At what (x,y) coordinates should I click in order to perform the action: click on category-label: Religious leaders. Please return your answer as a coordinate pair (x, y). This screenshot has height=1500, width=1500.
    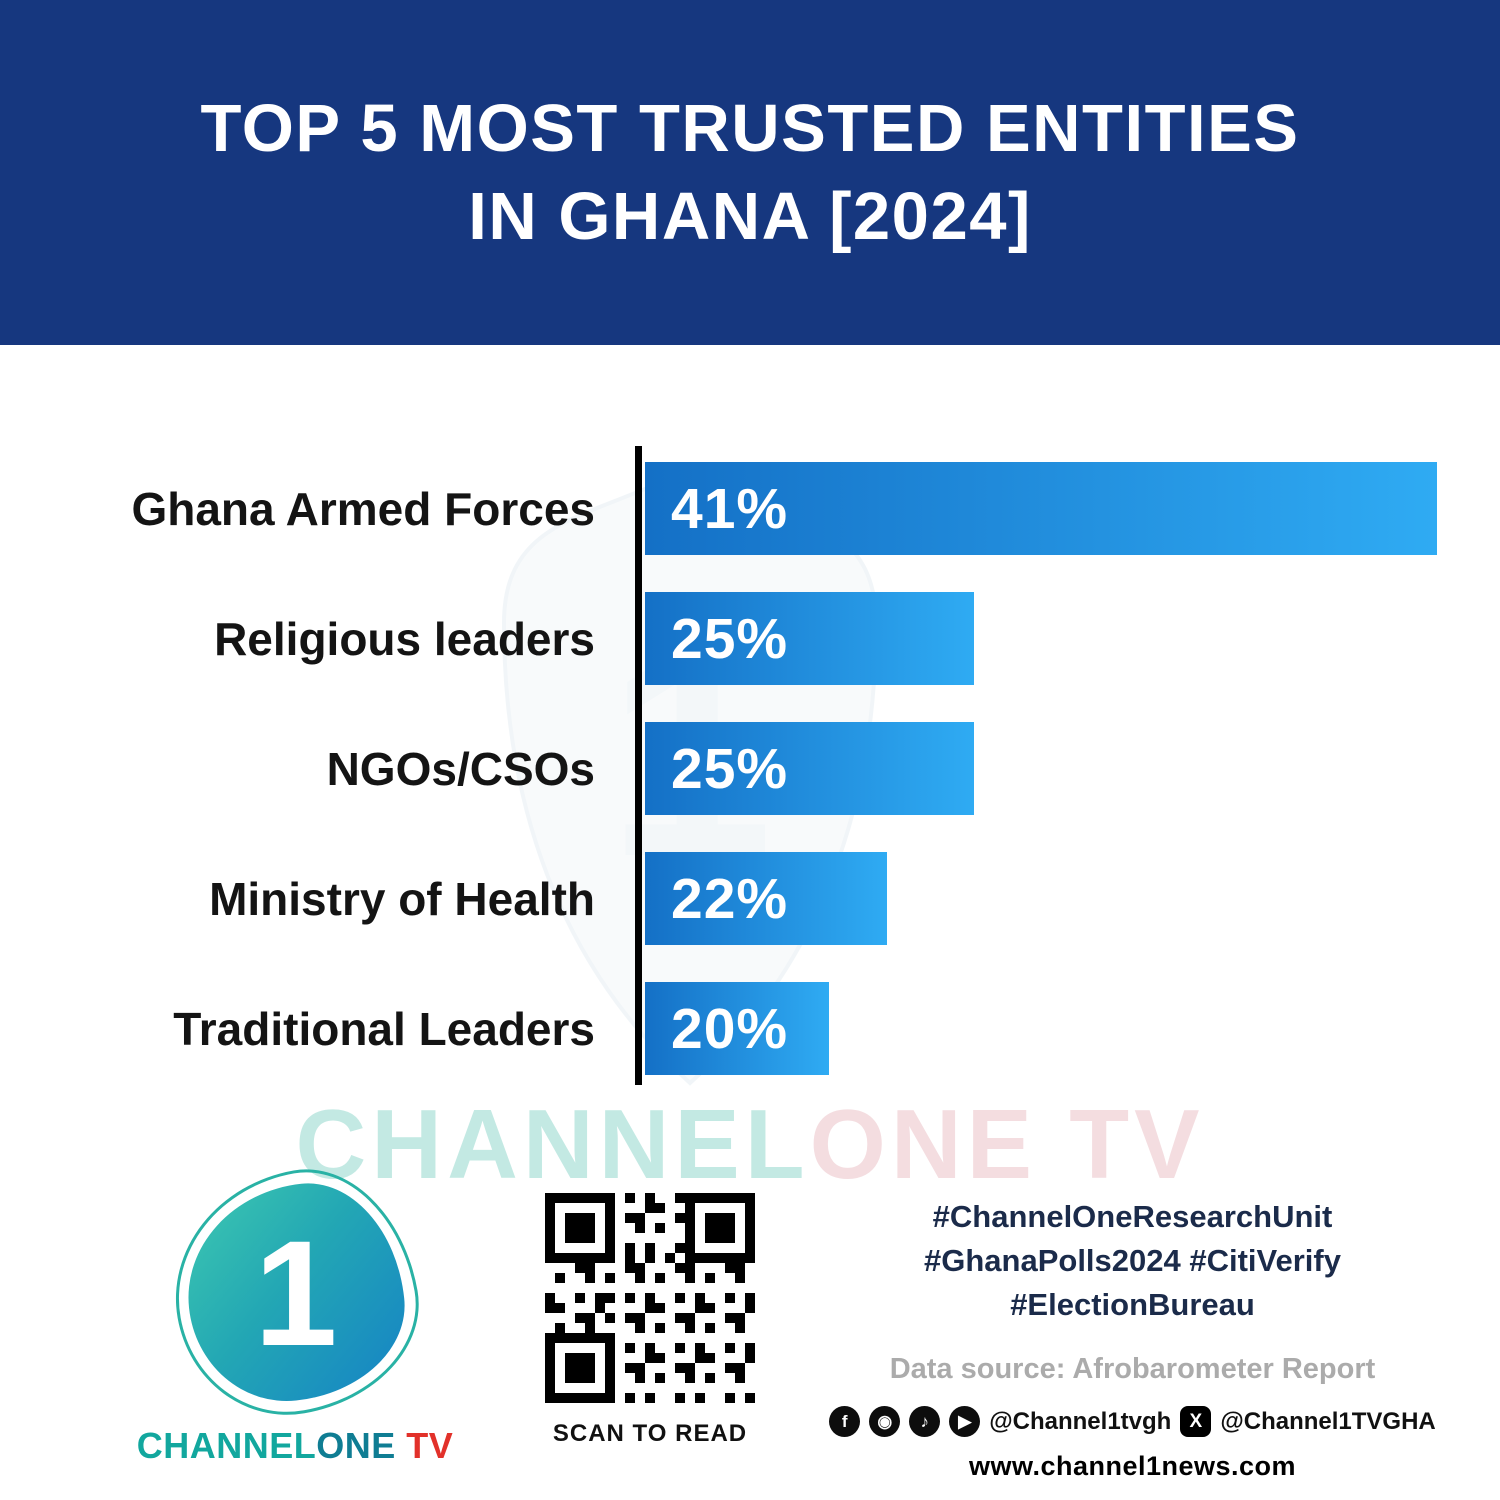
    Looking at the image, I should click on (404, 638).